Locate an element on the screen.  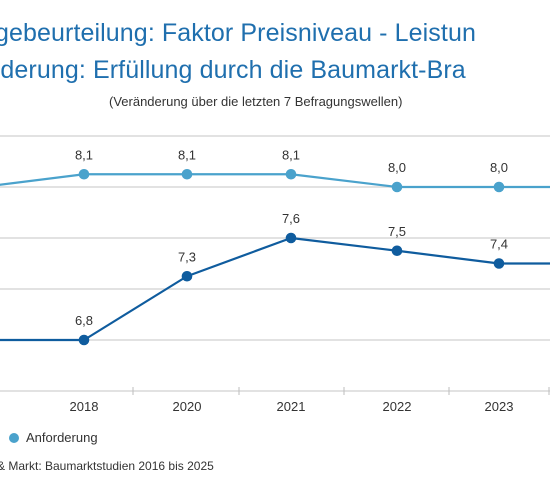
data-label: 7,5 is located at coordinates (397, 231).